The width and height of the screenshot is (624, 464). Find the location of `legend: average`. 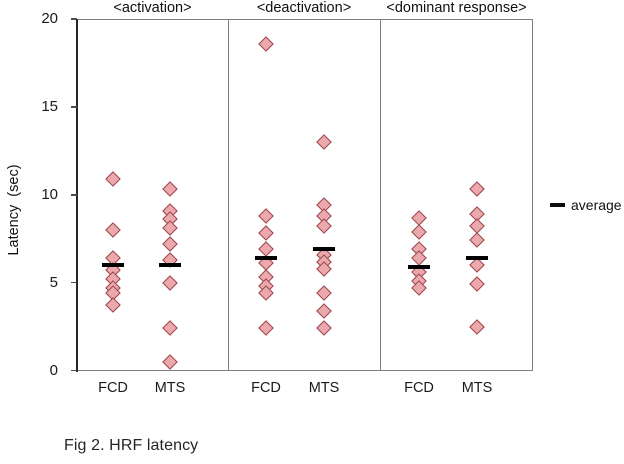

legend: average is located at coordinates (586, 205).